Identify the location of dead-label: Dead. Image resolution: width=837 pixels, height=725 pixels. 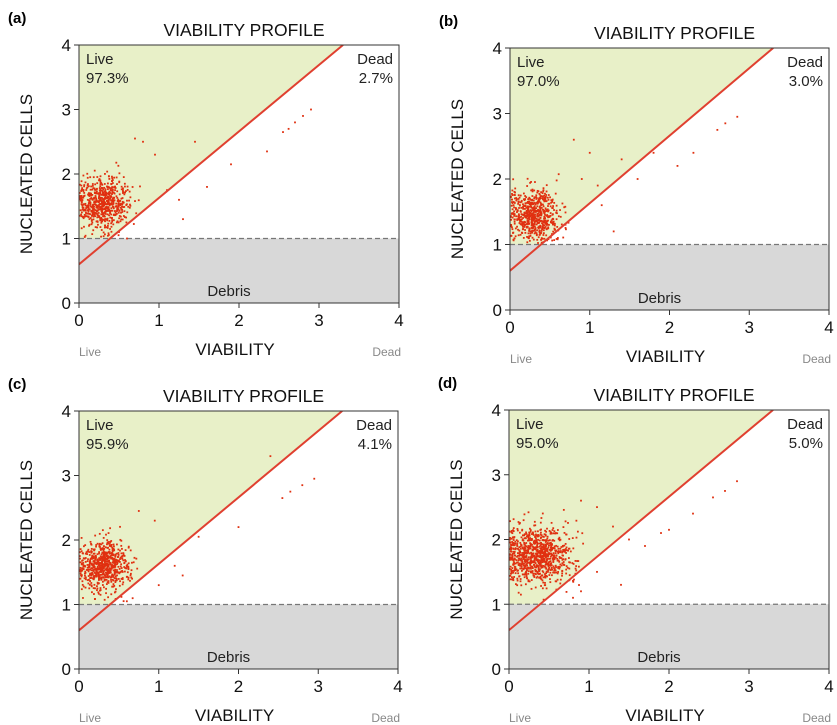
(805, 62).